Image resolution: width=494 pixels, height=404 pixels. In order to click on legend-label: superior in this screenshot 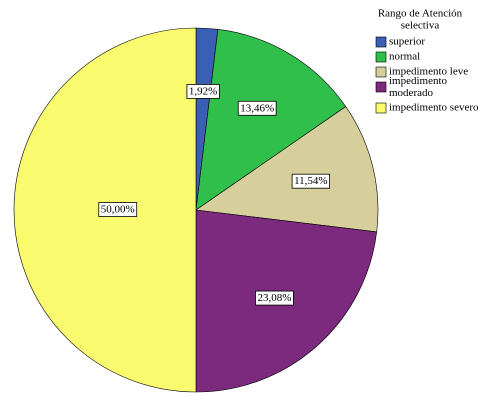, I will do `click(407, 42)`.